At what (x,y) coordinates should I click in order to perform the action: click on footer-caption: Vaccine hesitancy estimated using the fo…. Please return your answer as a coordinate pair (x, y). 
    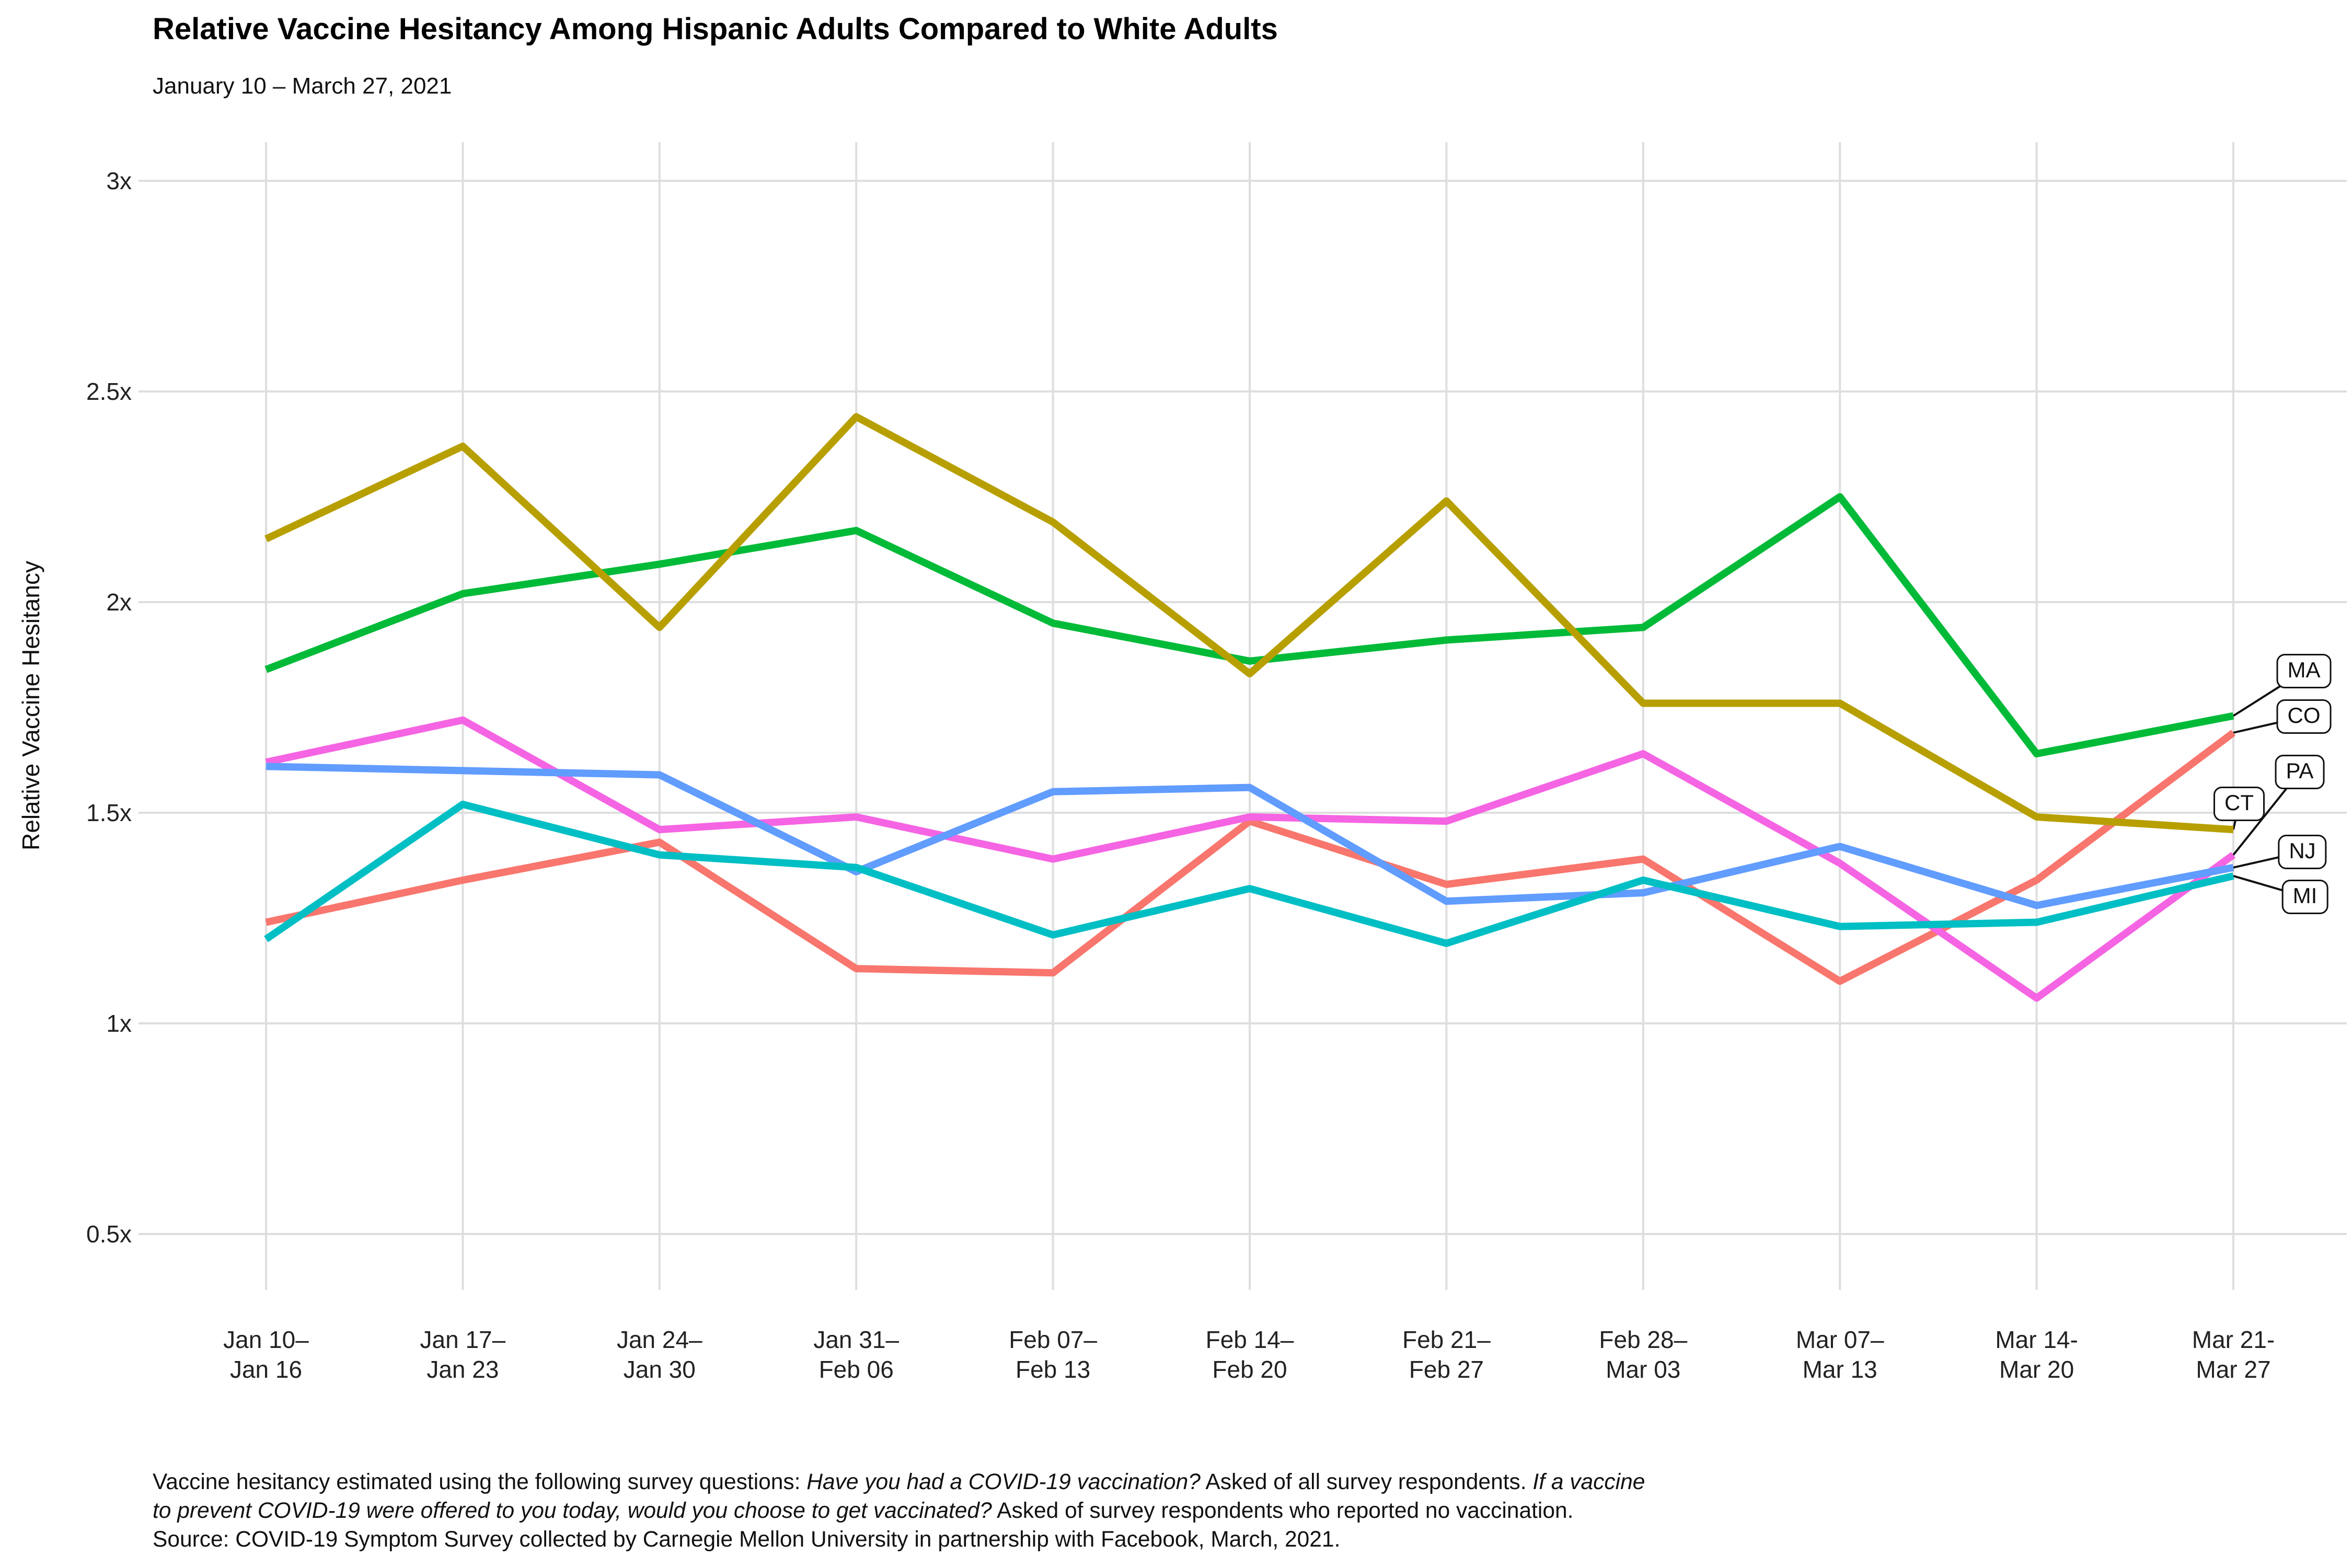
    Looking at the image, I should click on (1224, 1511).